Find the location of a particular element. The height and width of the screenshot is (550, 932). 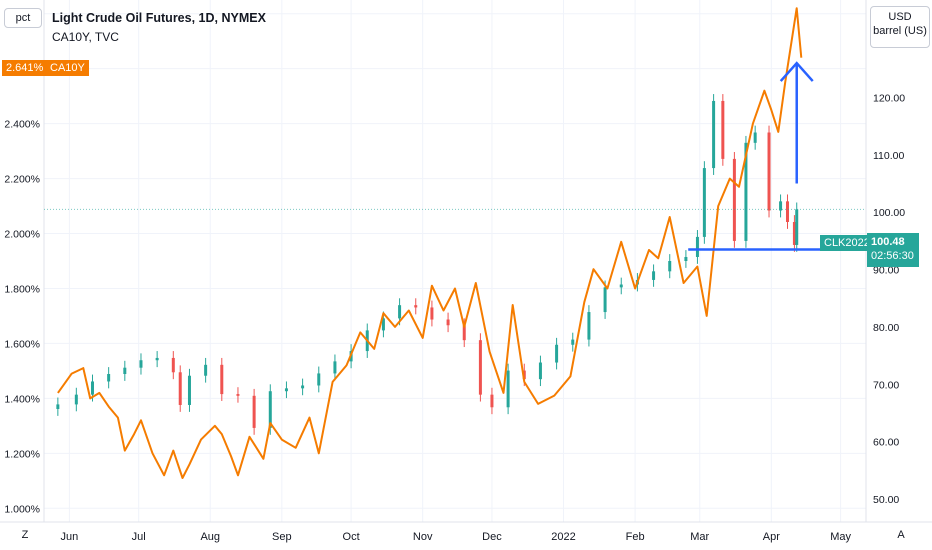

x-tick-label: 2022 is located at coordinates (563, 537).